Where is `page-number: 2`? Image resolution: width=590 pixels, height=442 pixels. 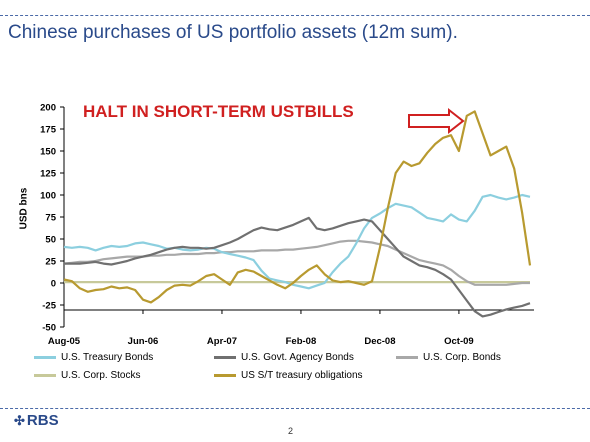
page-number: 2 is located at coordinates (291, 431).